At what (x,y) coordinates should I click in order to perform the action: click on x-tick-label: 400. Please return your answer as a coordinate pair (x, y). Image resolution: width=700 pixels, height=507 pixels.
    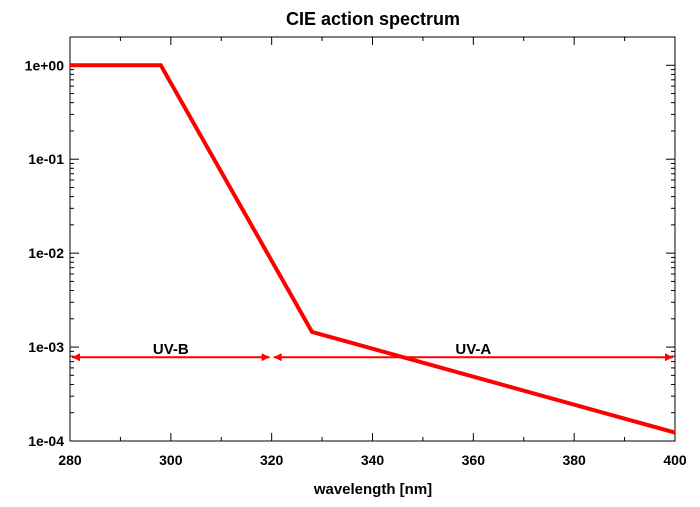
    Looking at the image, I should click on (675, 460).